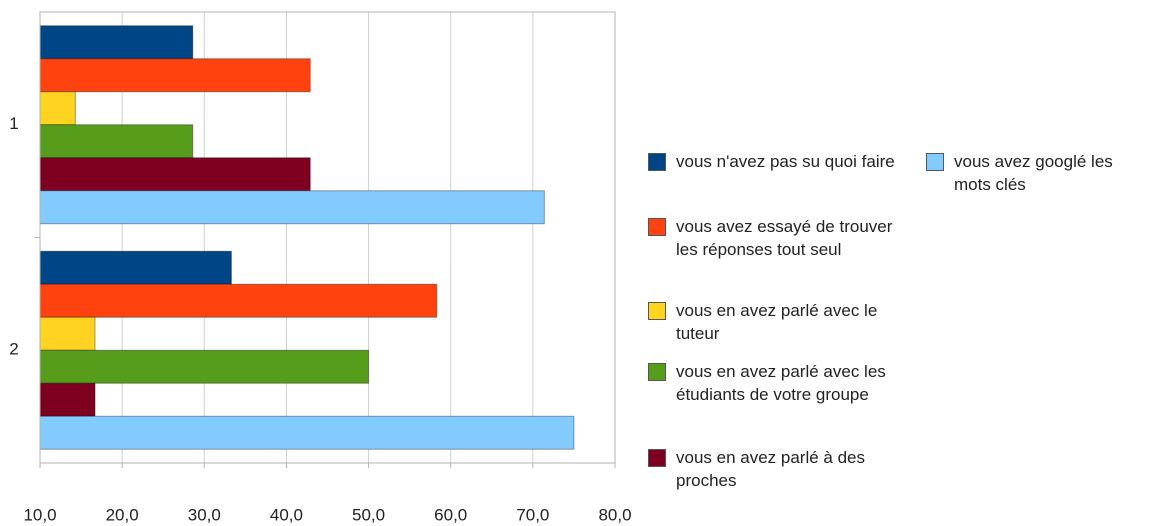 The image size is (1159, 526). Describe the element at coordinates (614, 514) in the screenshot. I see `x-tick-label: 80,0` at that location.